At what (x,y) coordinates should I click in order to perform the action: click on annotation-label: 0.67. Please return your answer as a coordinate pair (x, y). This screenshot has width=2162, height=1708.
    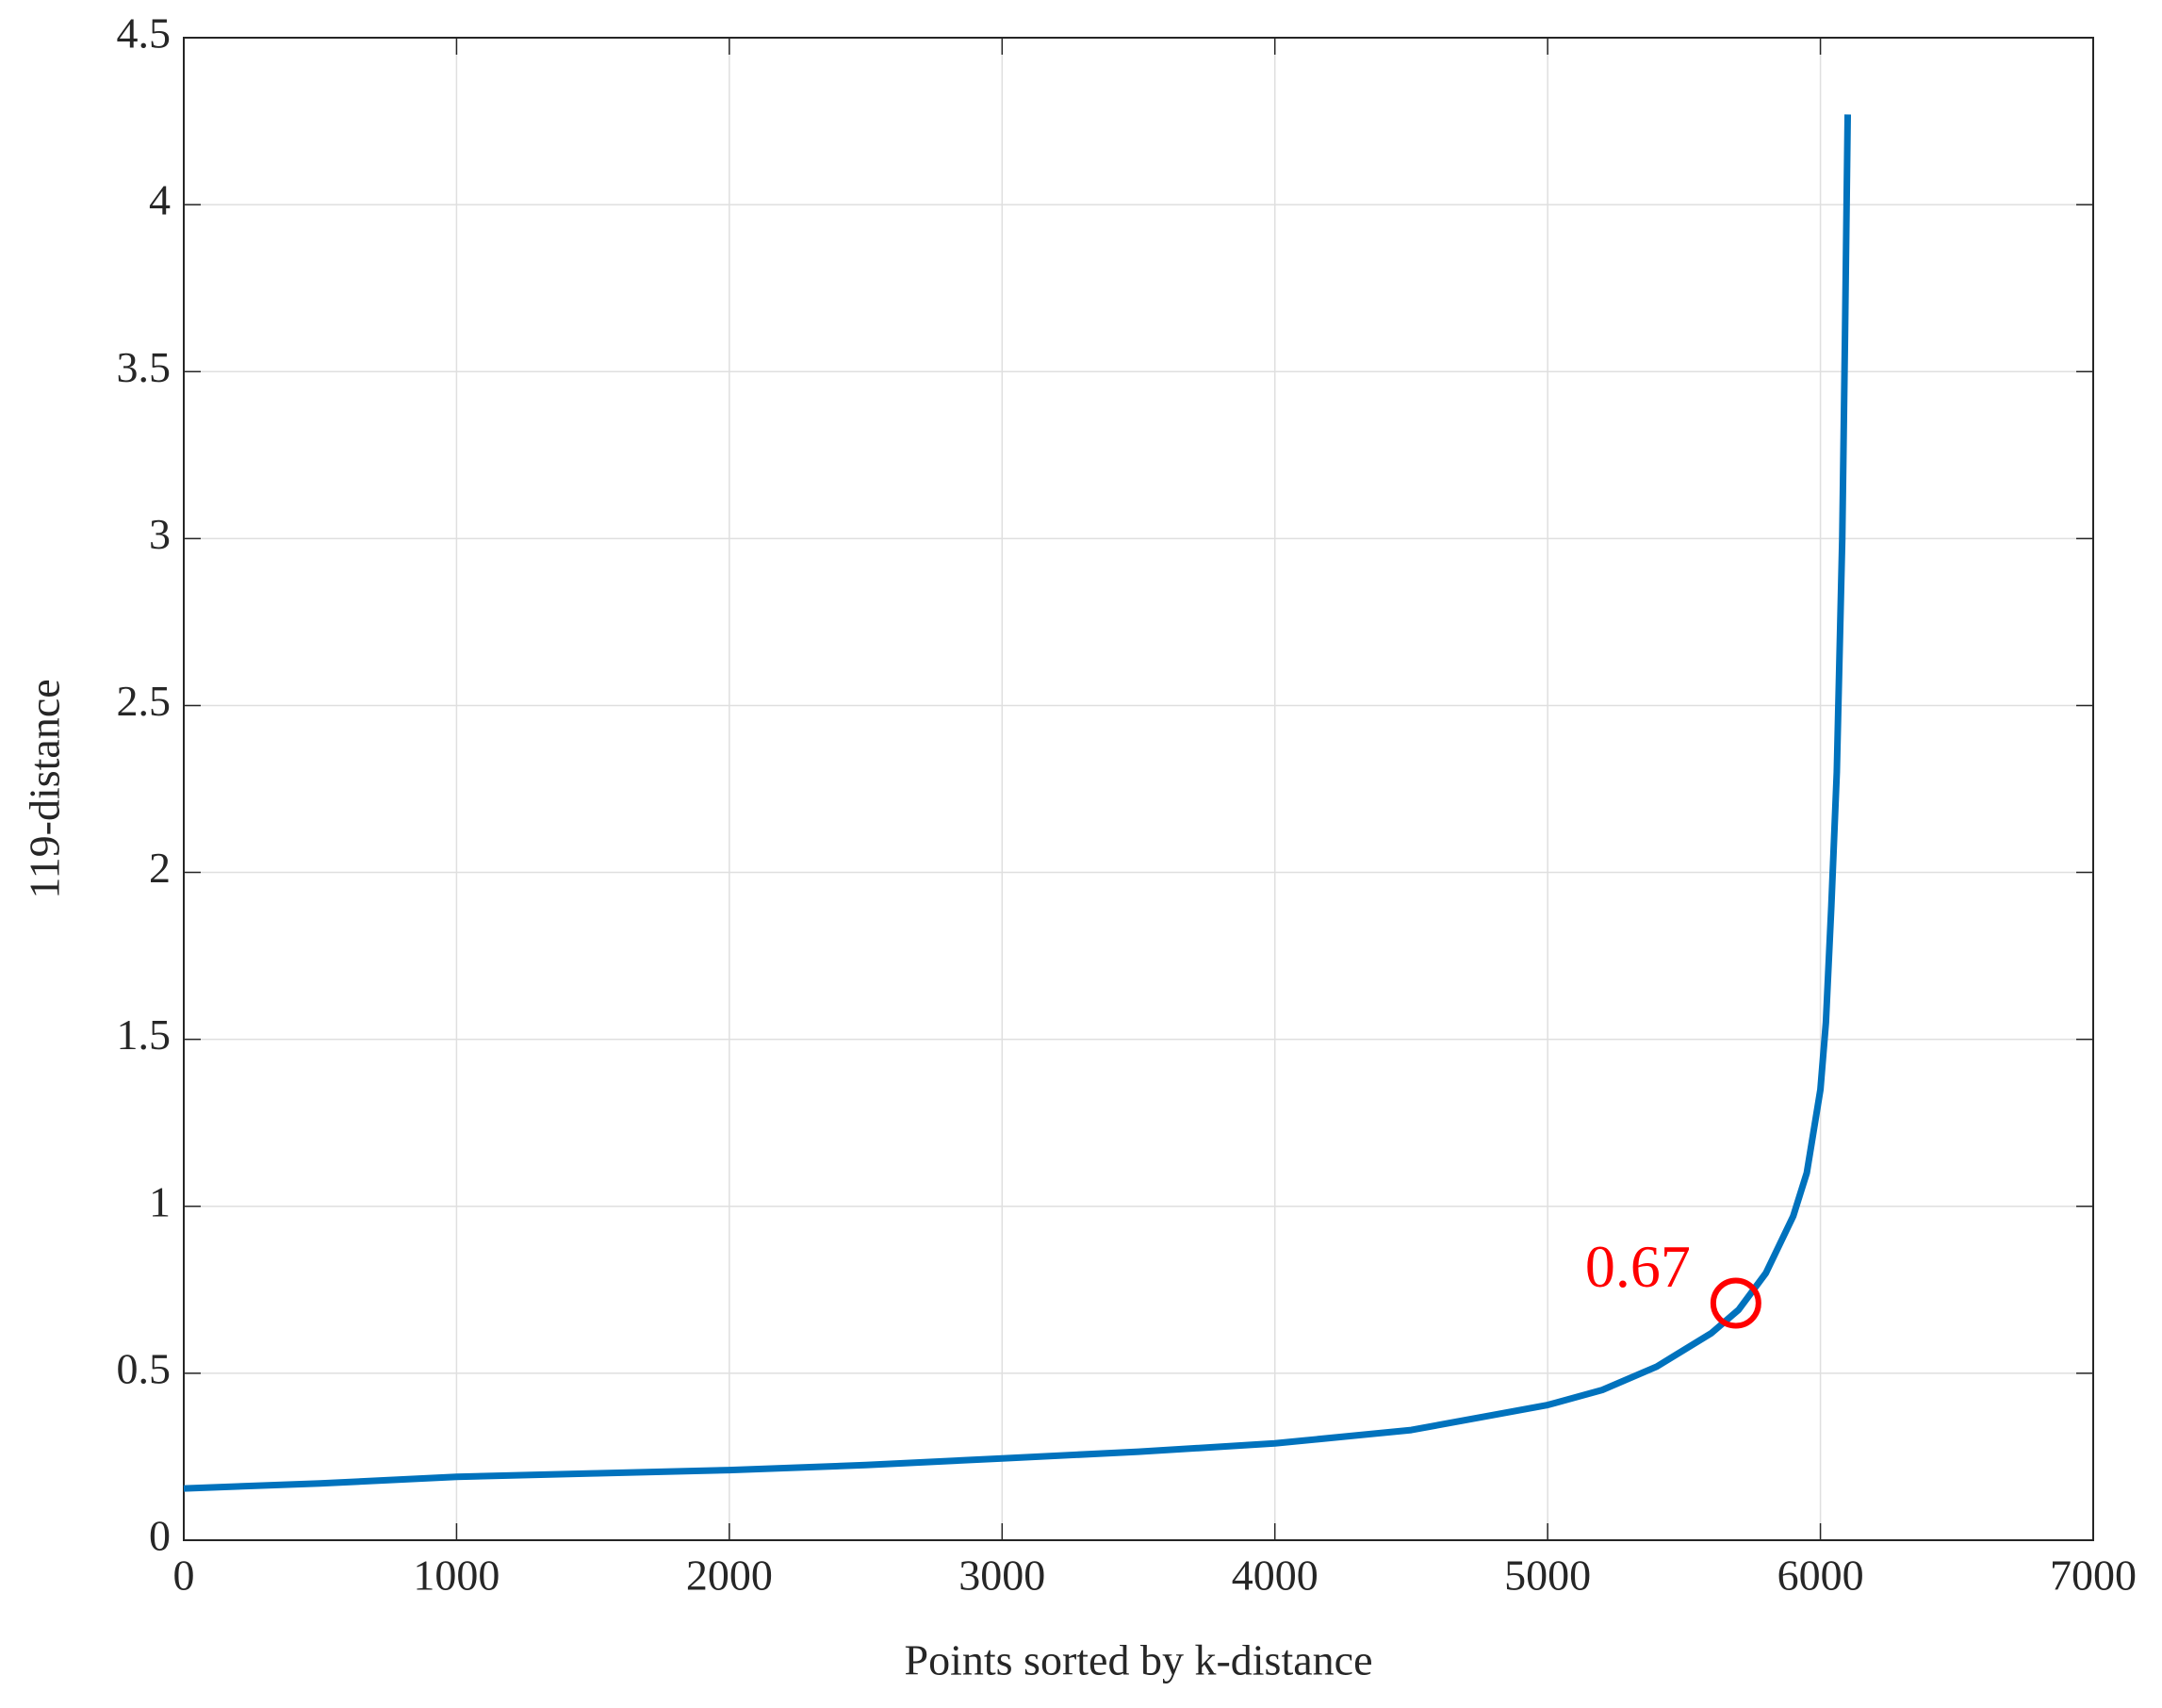
    Looking at the image, I should click on (1638, 1267).